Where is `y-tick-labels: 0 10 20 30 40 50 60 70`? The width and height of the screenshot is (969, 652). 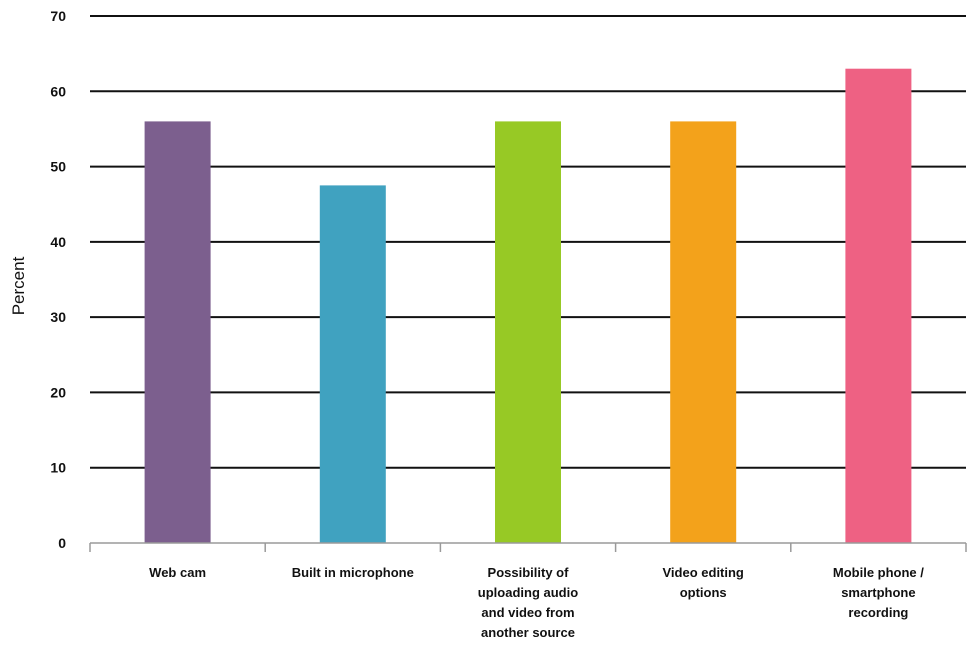 y-tick-labels: 0 10 20 30 40 50 60 70 is located at coordinates (58, 279).